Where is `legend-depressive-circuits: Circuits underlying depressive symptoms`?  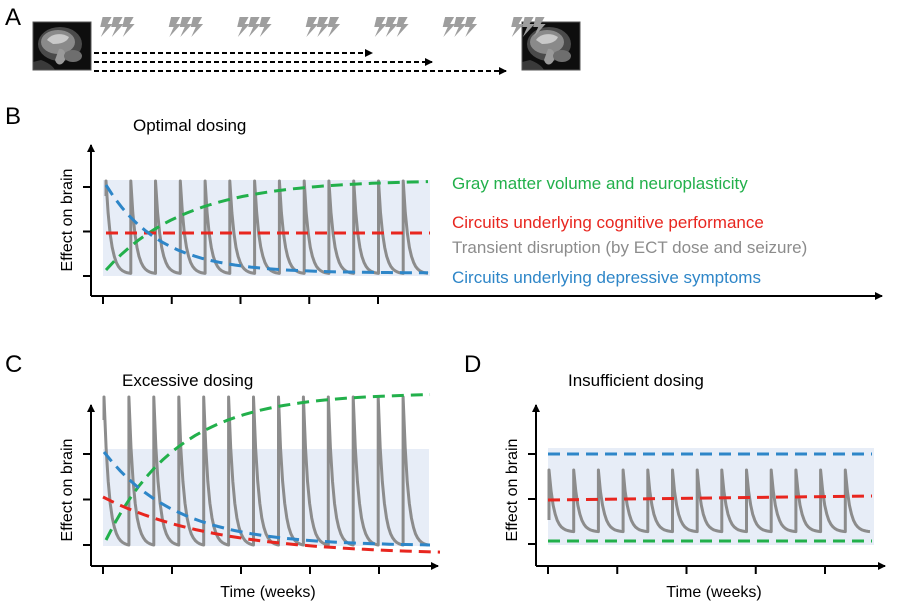 legend-depressive-circuits: Circuits underlying depressive symptoms is located at coordinates (606, 277).